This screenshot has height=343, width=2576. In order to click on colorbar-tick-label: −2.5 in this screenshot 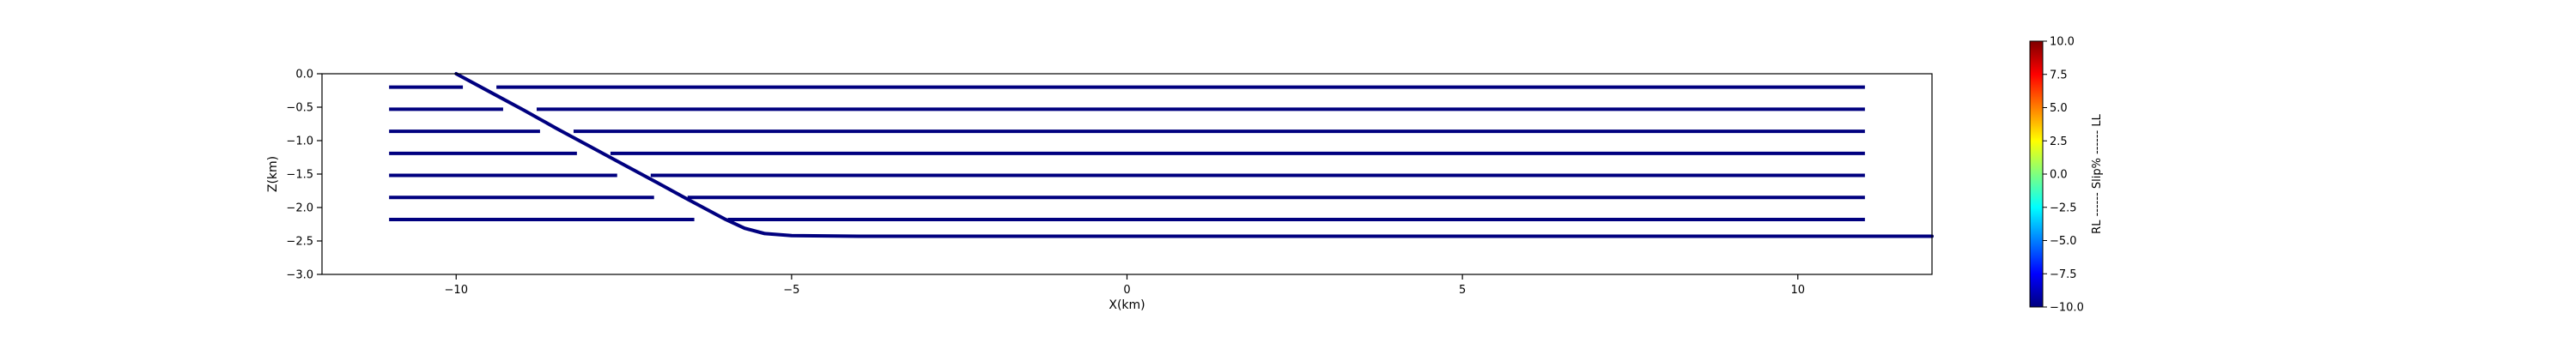, I will do `click(2063, 208)`.